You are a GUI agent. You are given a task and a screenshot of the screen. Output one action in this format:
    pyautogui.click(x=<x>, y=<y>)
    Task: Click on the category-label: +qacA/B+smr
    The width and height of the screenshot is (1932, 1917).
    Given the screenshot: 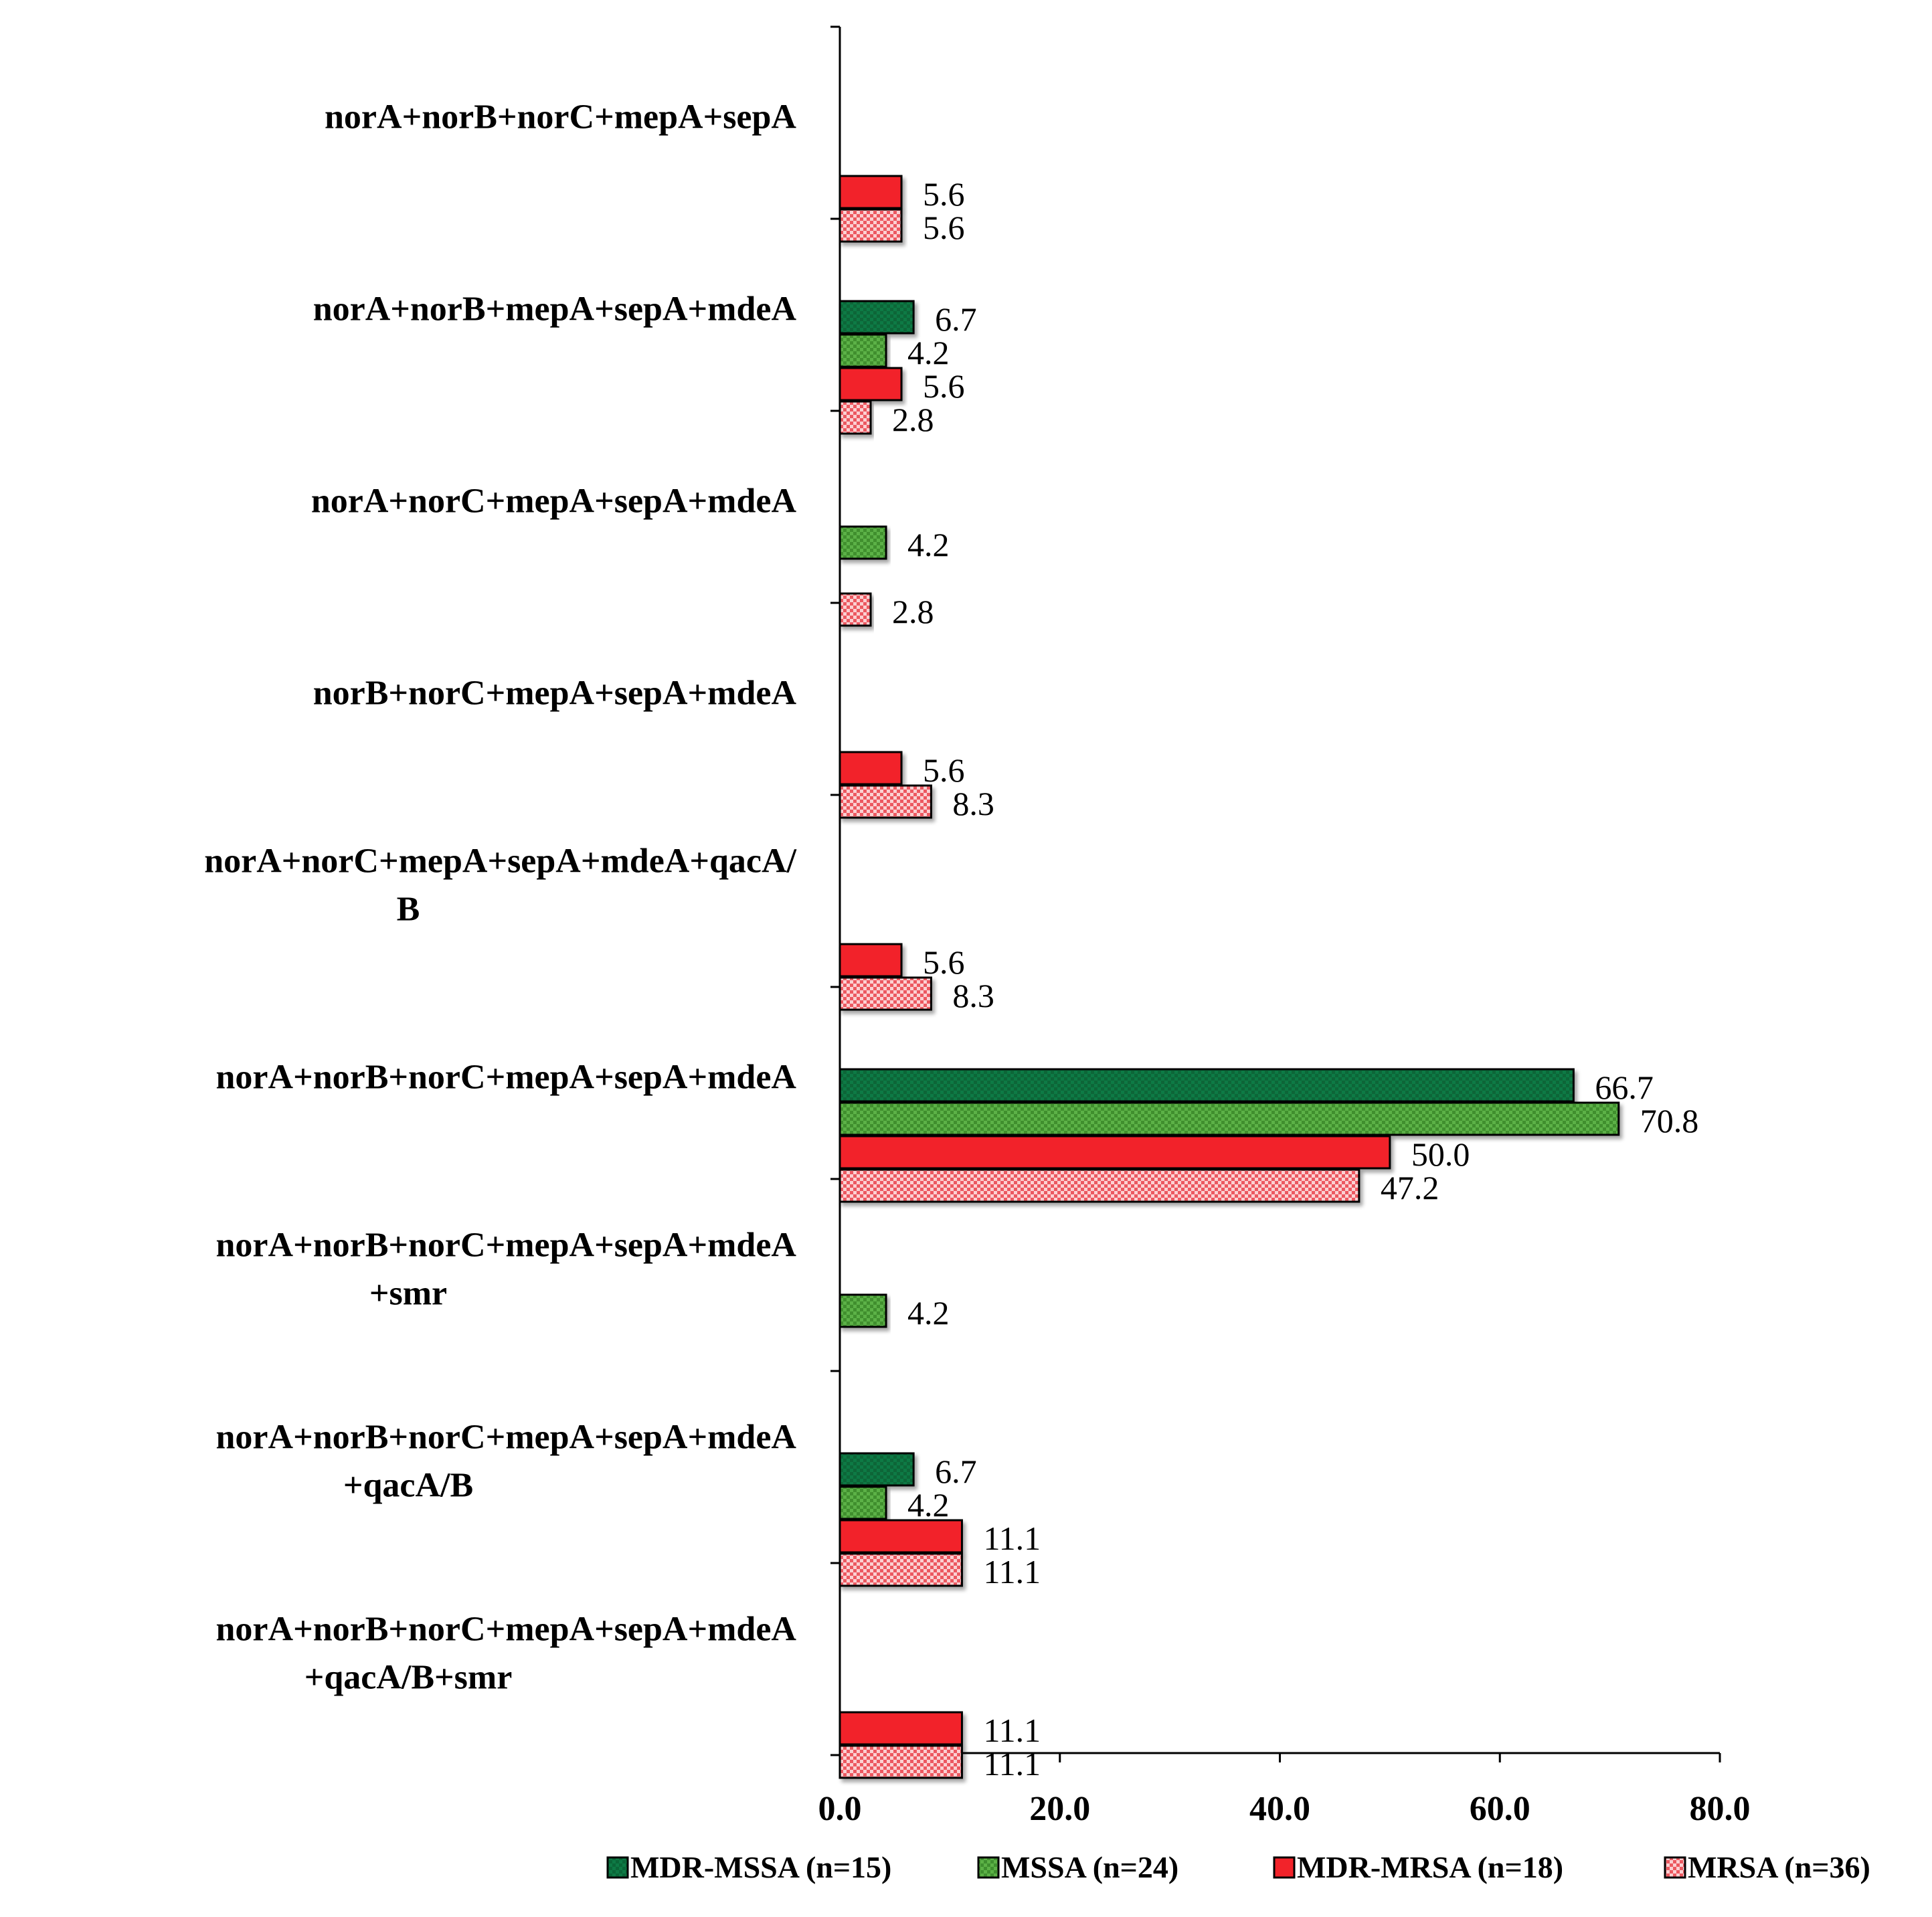 What is the action you would take?
    pyautogui.click(x=408, y=1678)
    